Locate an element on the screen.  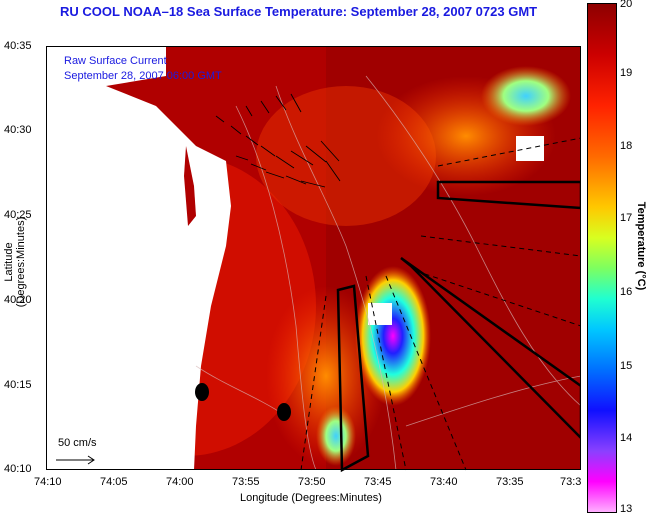
current-label: Raw Surface Current is located at coordinates (115, 61).